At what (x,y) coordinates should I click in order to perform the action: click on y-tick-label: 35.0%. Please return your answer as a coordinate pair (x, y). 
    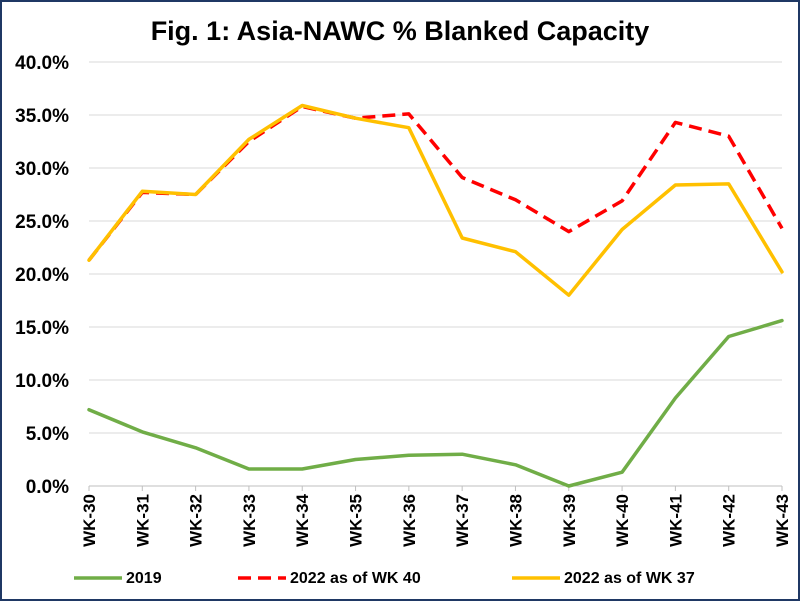
    Looking at the image, I should click on (42, 116).